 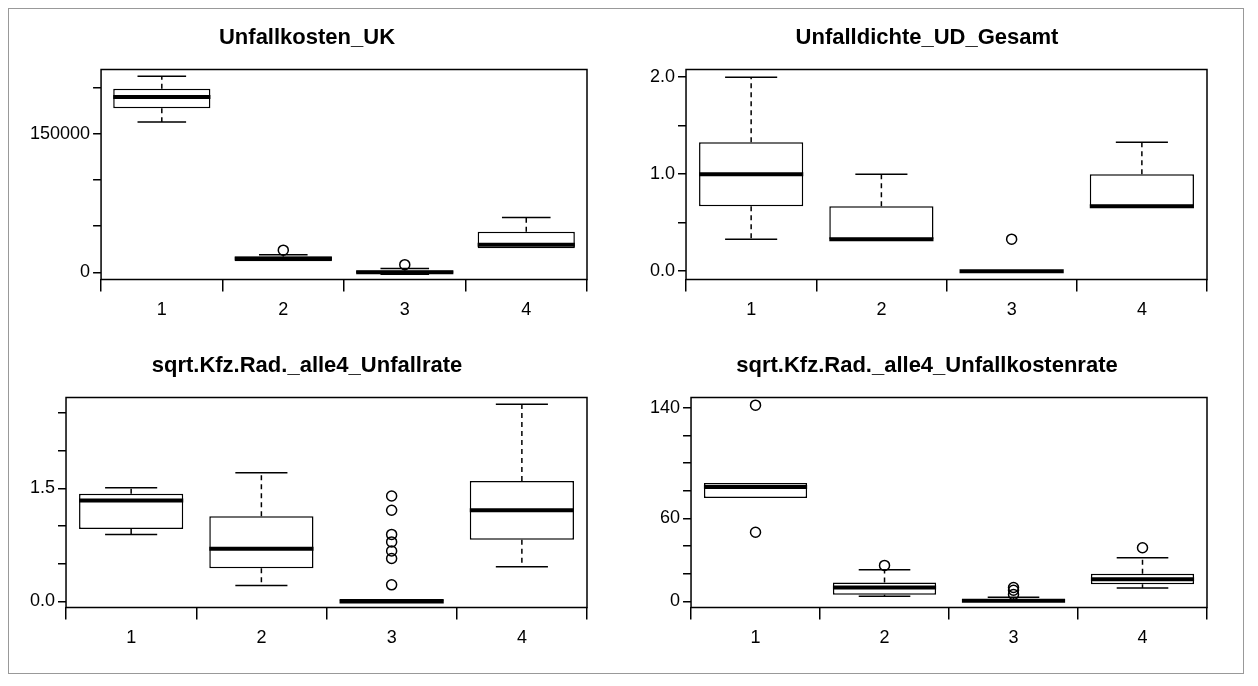 What do you see at coordinates (60, 132) in the screenshot?
I see `y-tick-label: 150000` at bounding box center [60, 132].